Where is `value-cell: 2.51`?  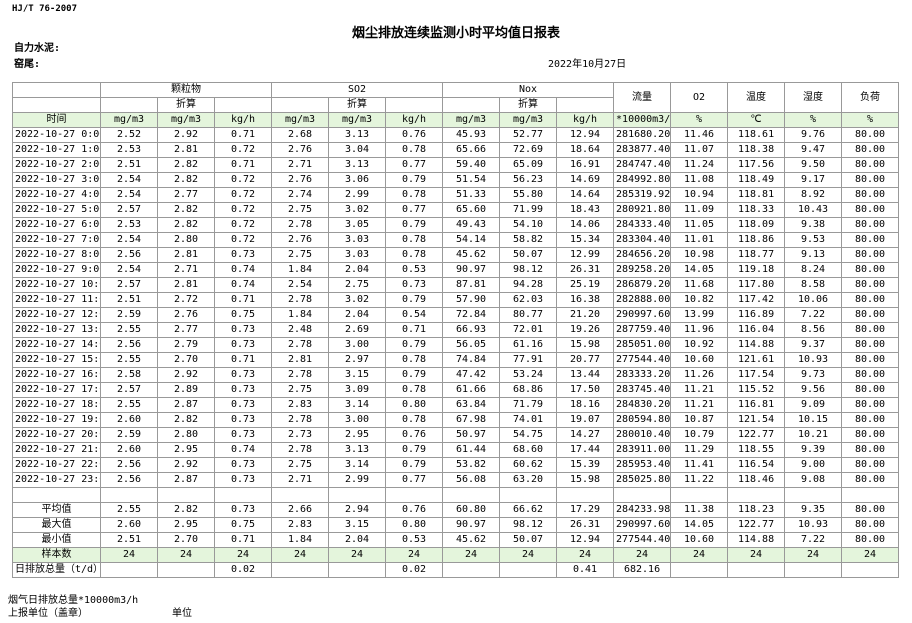
value-cell: 2.51 is located at coordinates (129, 165).